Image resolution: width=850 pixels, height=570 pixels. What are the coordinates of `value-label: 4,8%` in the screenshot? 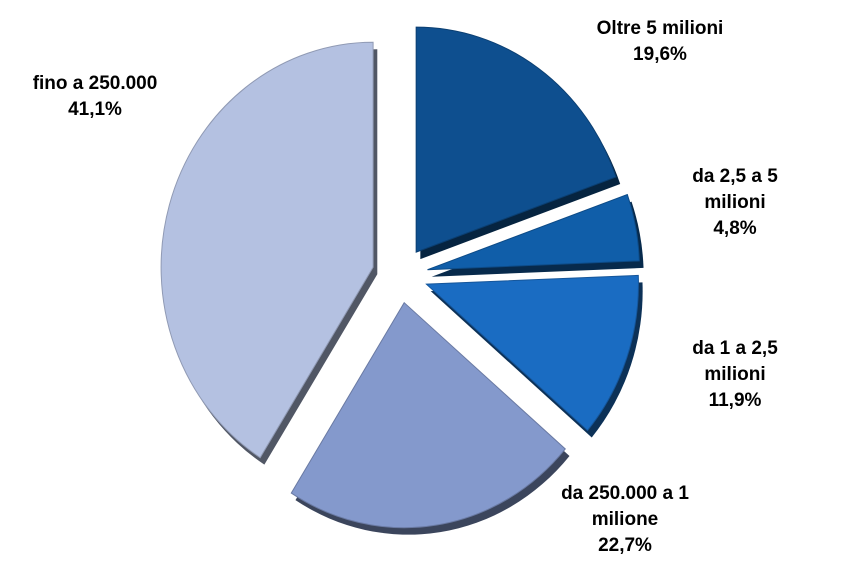 It's located at (735, 228).